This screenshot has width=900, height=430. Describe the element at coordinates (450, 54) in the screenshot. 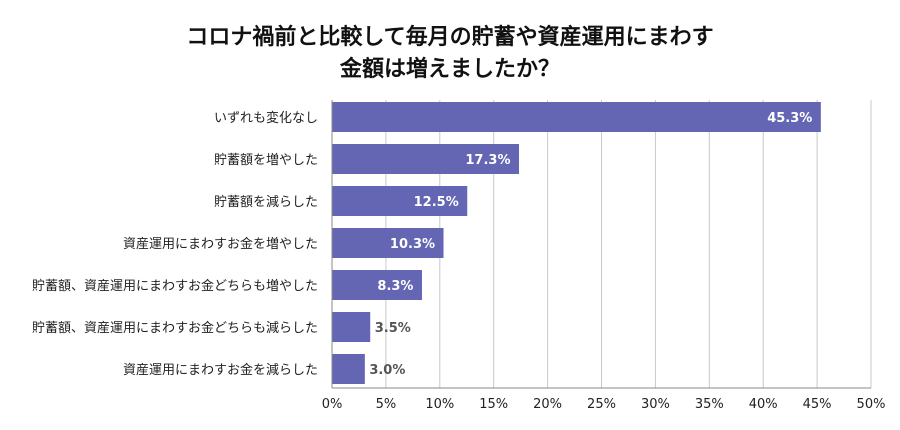

I see `chart-title: コロナ禍前と比較して毎月の貯蓄や資産運用にまわす 金額は増えましたか？` at that location.